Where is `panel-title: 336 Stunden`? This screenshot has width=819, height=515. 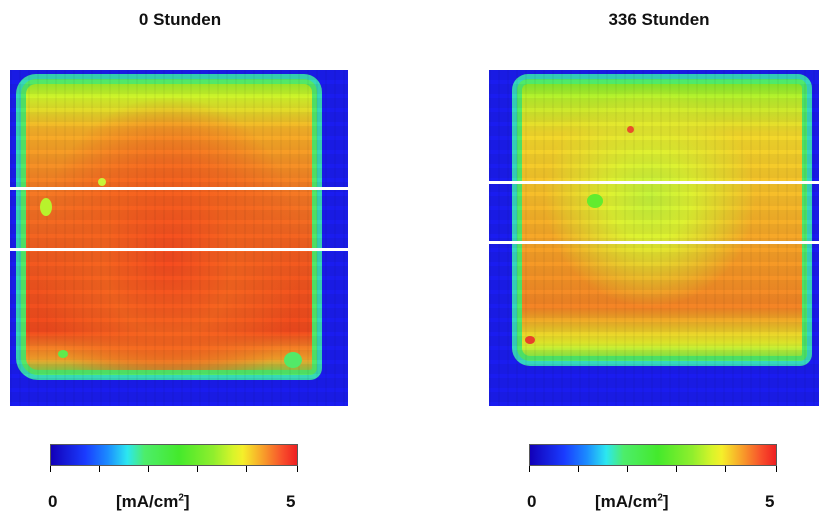 panel-title: 336 Stunden is located at coordinates (659, 19).